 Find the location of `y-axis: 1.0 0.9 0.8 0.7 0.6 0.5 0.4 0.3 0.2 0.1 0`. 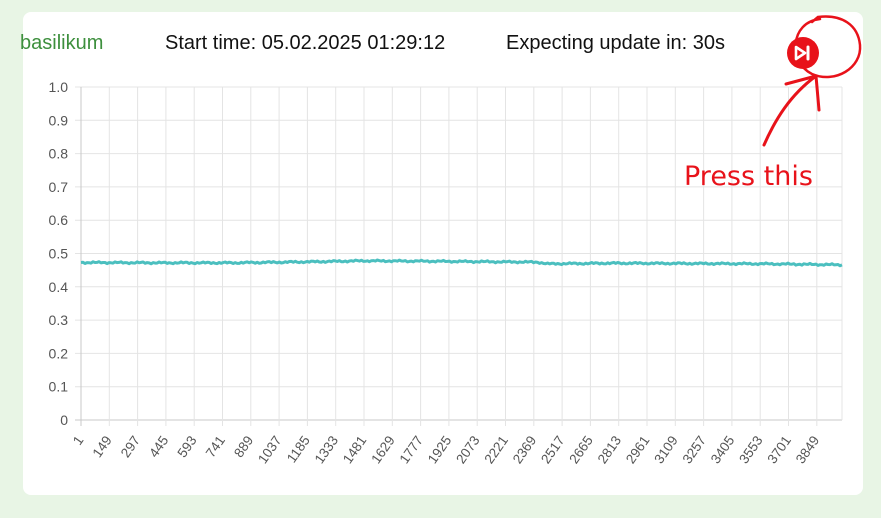

y-axis: 1.0 0.9 0.8 0.7 0.6 0.5 0.4 0.3 0.2 0.1 0 is located at coordinates (59, 253).